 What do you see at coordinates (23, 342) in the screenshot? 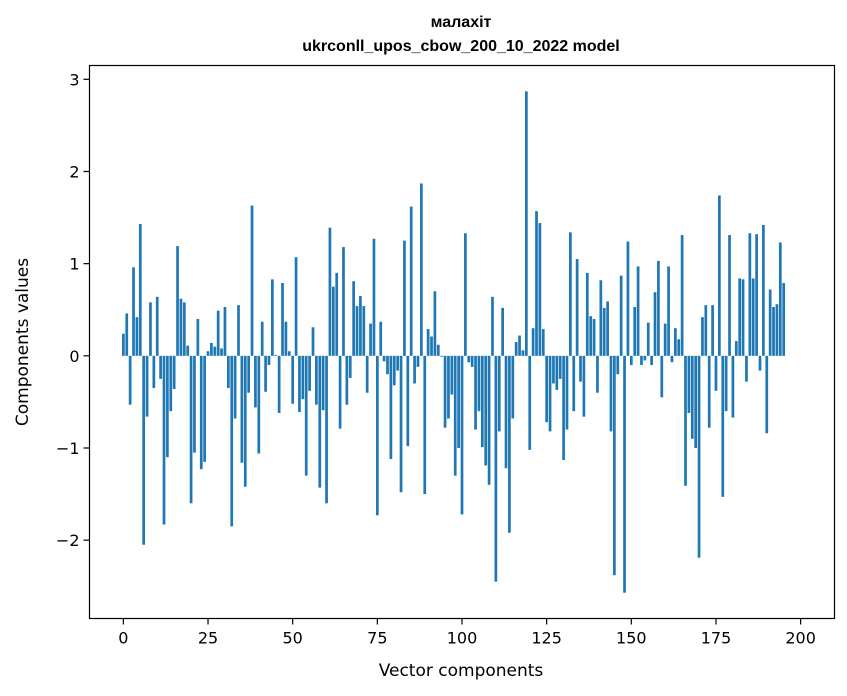
I see `y-axis-label: Components values` at bounding box center [23, 342].